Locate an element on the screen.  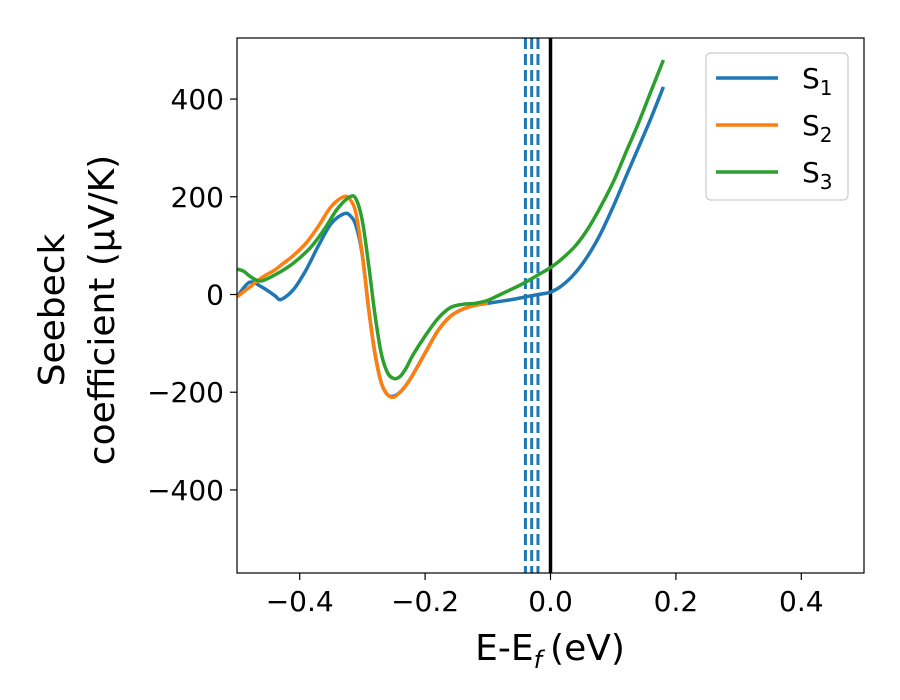
x-tick-label: 0.4 is located at coordinates (801, 601).